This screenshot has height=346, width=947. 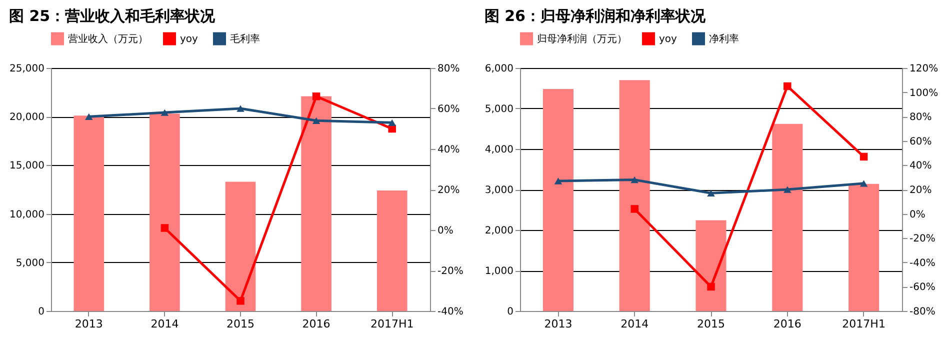 What do you see at coordinates (498, 190) in the screenshot?
I see `y-tick-label: 3,000` at bounding box center [498, 190].